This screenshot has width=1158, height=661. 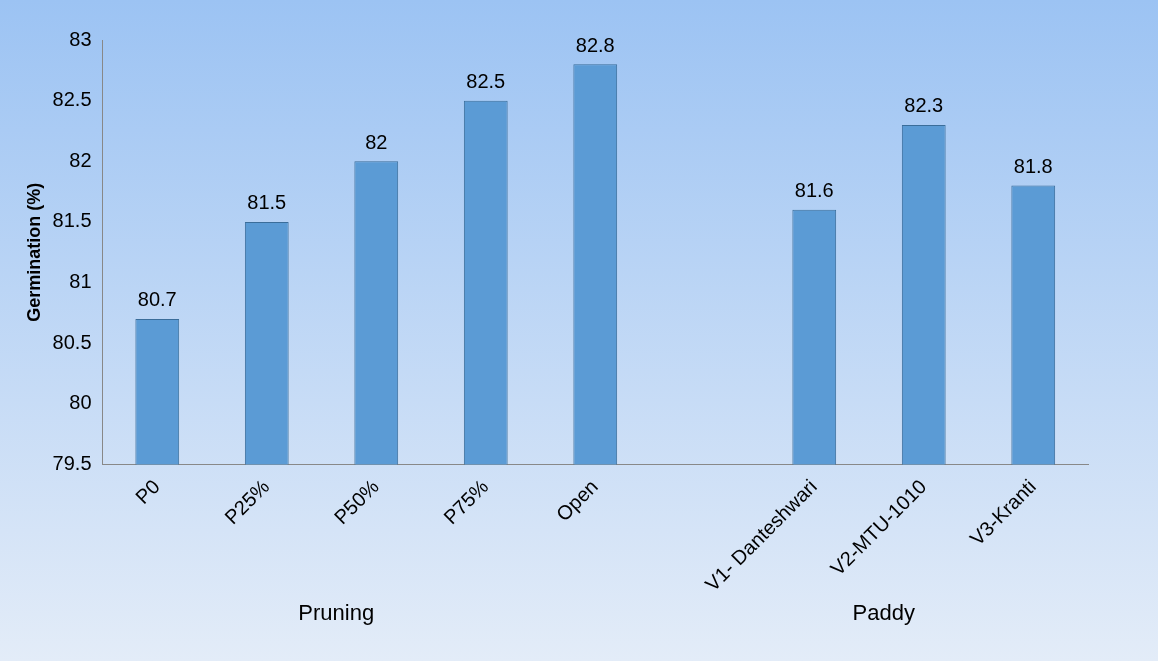 What do you see at coordinates (595, 44) in the screenshot?
I see `data-label: 82.8` at bounding box center [595, 44].